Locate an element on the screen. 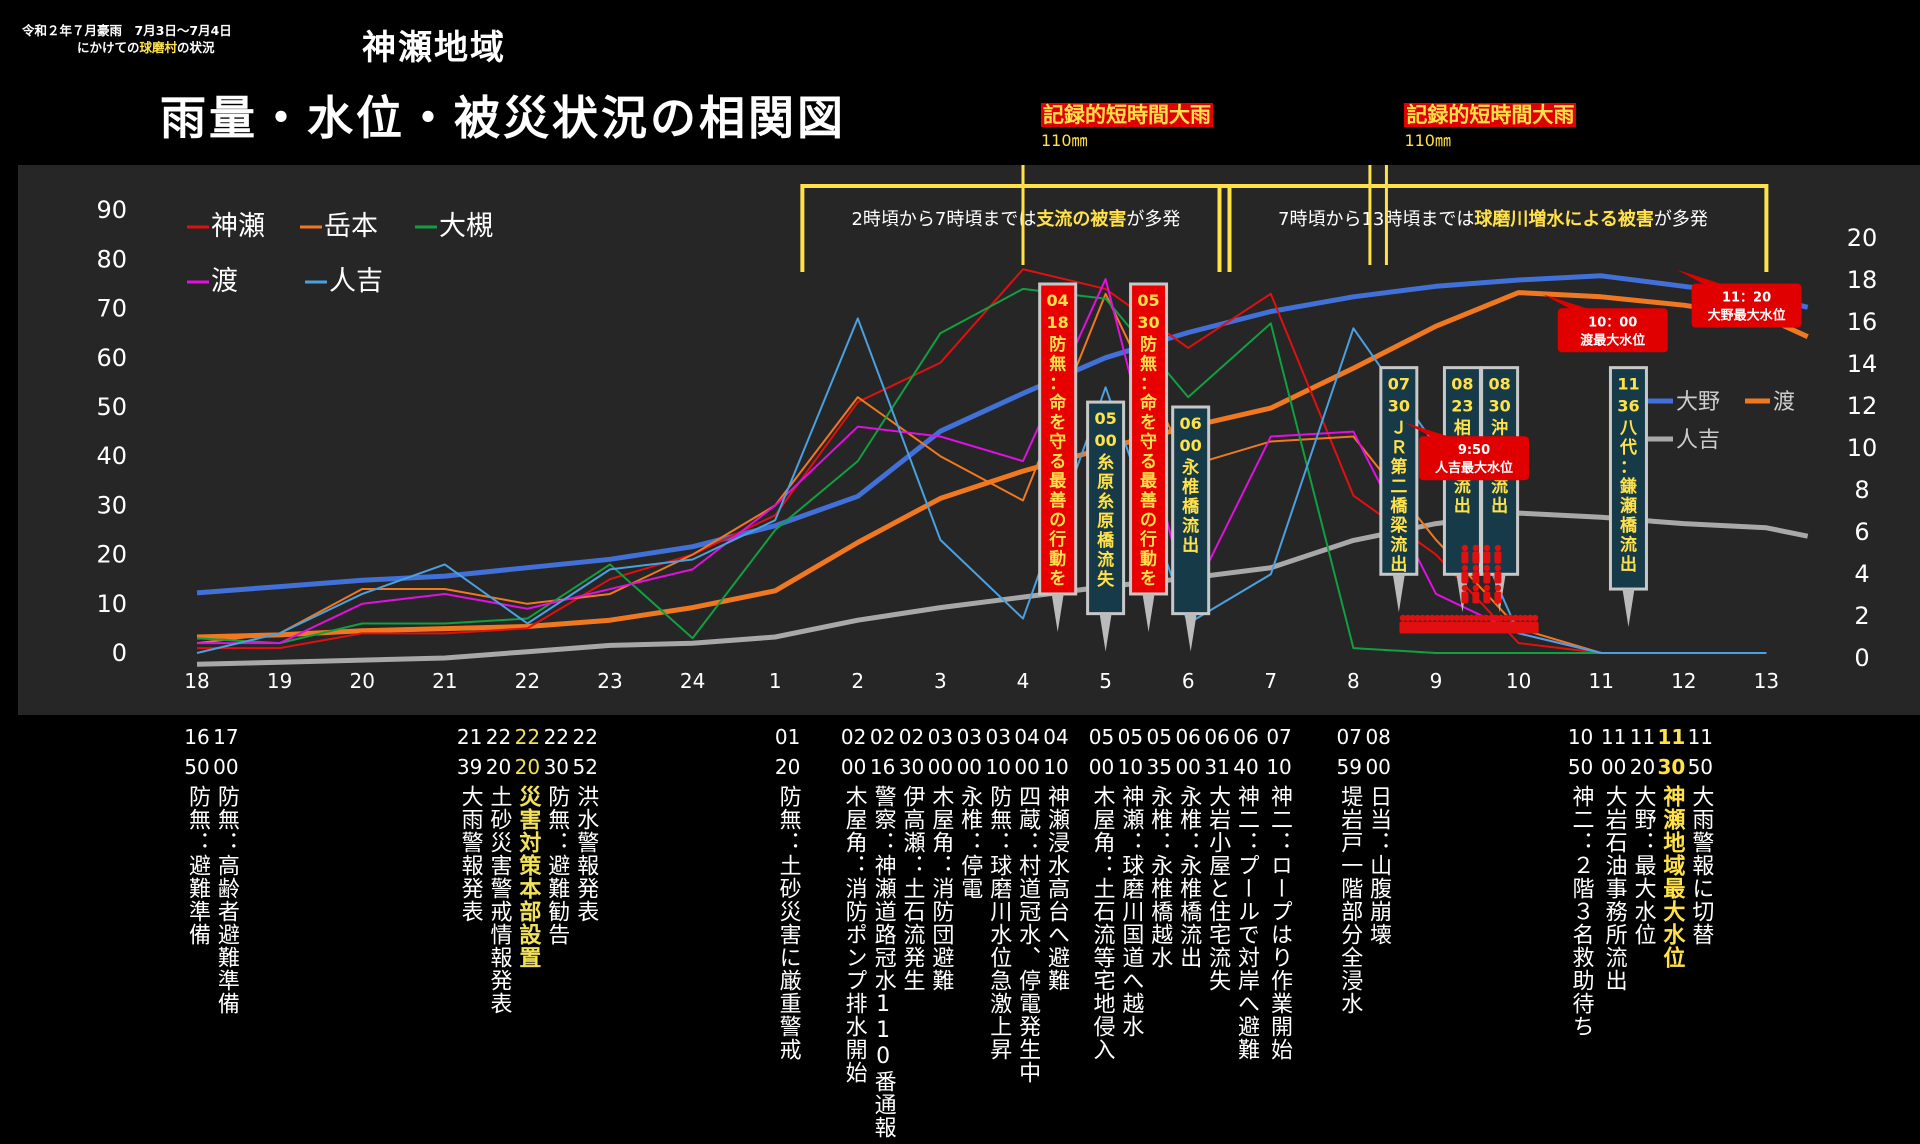  timeline-event: 防無：高齢者避難準備 is located at coordinates (226, 900).